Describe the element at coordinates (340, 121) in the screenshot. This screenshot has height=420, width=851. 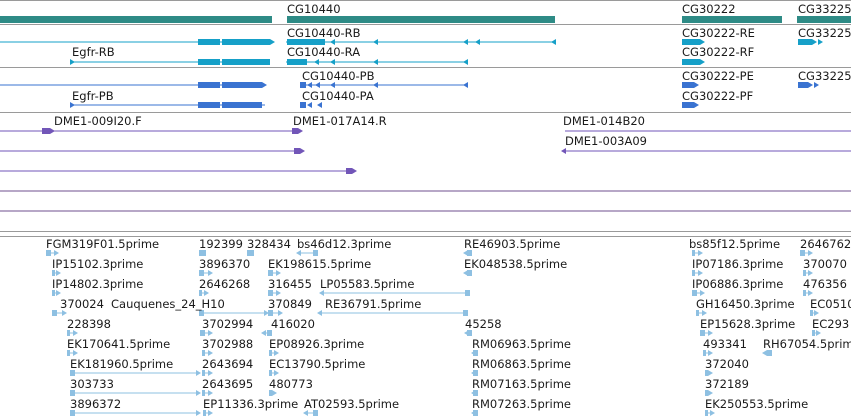
I see `clone-label: DME1-017A14.R` at that location.